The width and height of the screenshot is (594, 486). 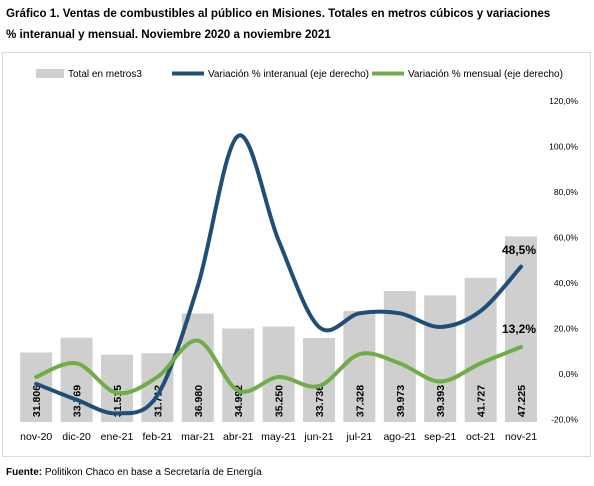 What do you see at coordinates (36, 437) in the screenshot?
I see `x-tick-nov-20: nov-20` at bounding box center [36, 437].